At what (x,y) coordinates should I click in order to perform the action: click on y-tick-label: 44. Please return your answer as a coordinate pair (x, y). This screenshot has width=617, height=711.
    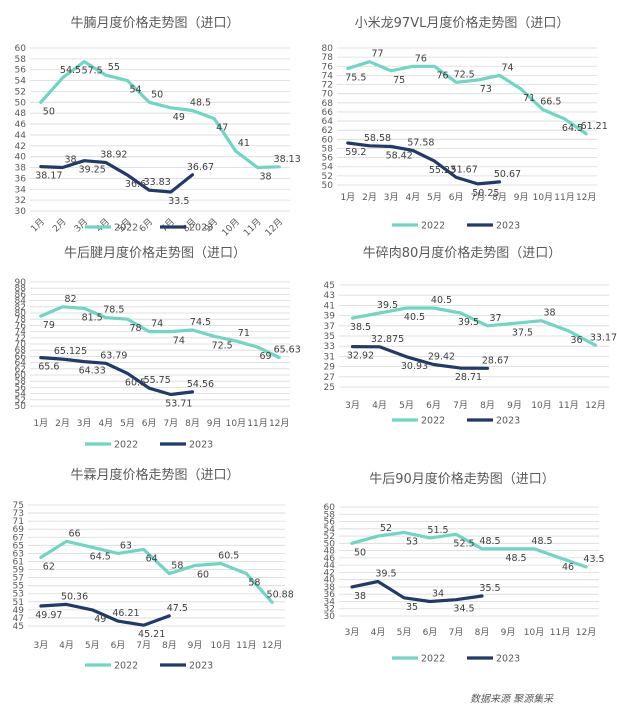
    Looking at the image, I should click on (330, 566).